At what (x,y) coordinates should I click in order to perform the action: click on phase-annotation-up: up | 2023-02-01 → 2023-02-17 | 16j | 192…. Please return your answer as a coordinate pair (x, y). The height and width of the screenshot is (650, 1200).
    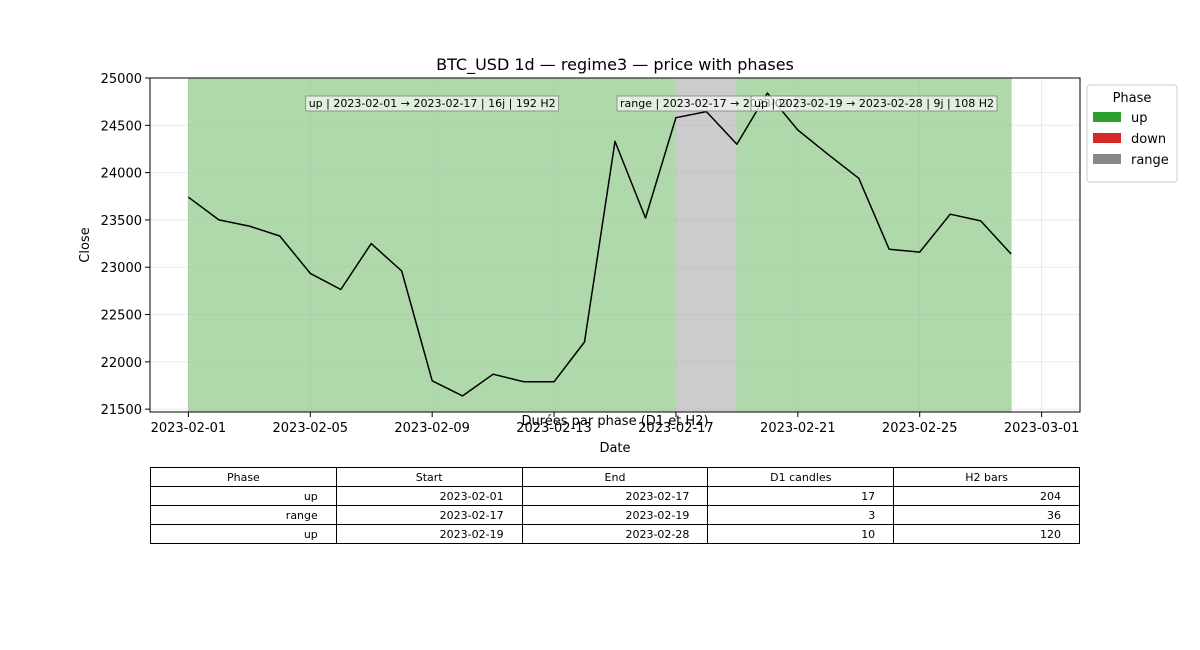
    Looking at the image, I should click on (432, 103).